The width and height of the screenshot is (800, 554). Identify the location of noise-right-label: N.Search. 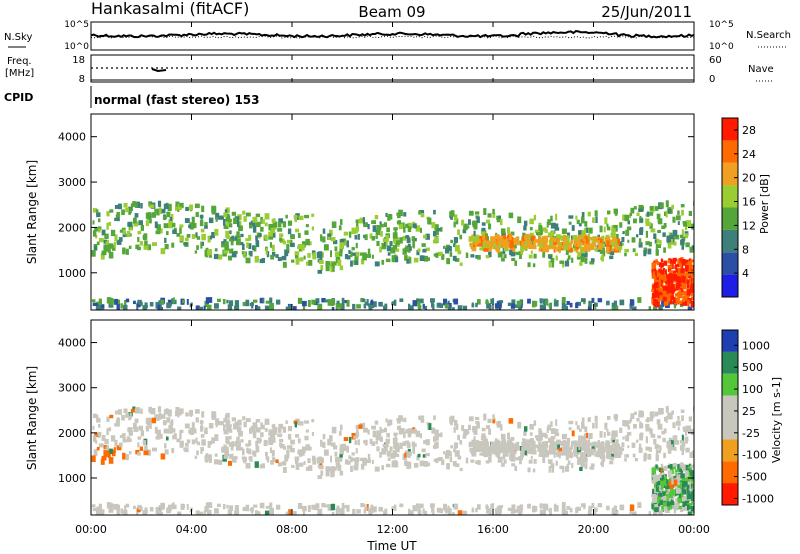
(768, 35).